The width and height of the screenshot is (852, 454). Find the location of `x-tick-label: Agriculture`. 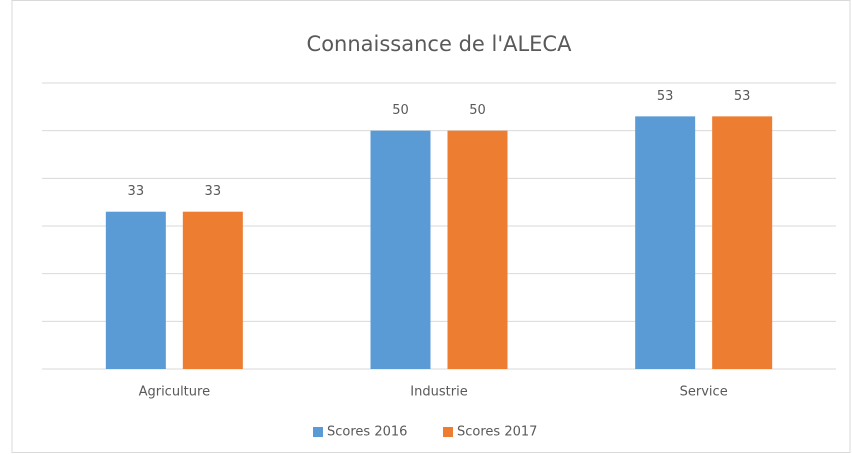

x-tick-label: Agriculture is located at coordinates (175, 392).